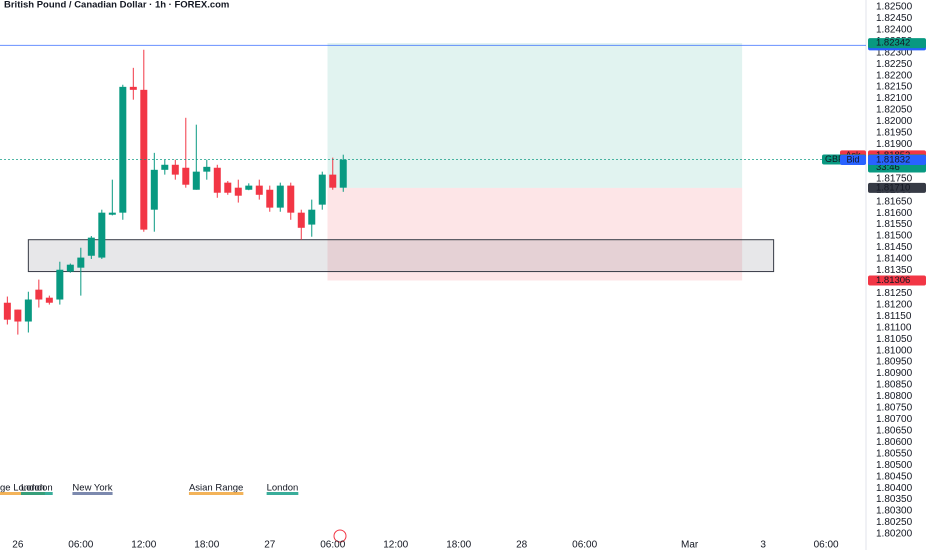 Image resolution: width=932 pixels, height=550 pixels. What do you see at coordinates (894, 408) in the screenshot?
I see `y-tick-label: 1.80750` at bounding box center [894, 408].